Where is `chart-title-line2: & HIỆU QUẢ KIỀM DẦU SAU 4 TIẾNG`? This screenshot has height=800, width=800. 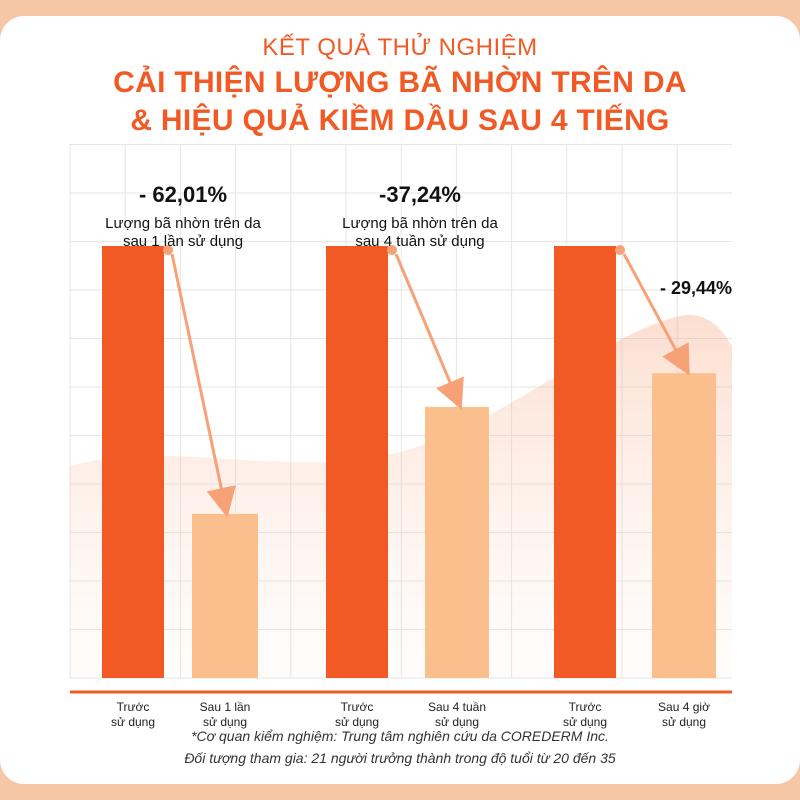
chart-title-line2: & HIỆU QUẢ KIỀM DẦU SAU 4 TIẾNG is located at coordinates (400, 120).